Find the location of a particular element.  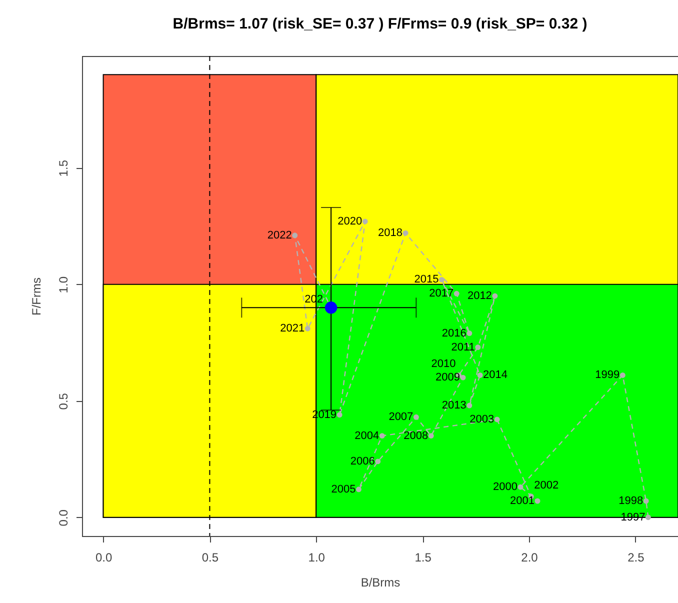

annotation: 2015 is located at coordinates (426, 280).